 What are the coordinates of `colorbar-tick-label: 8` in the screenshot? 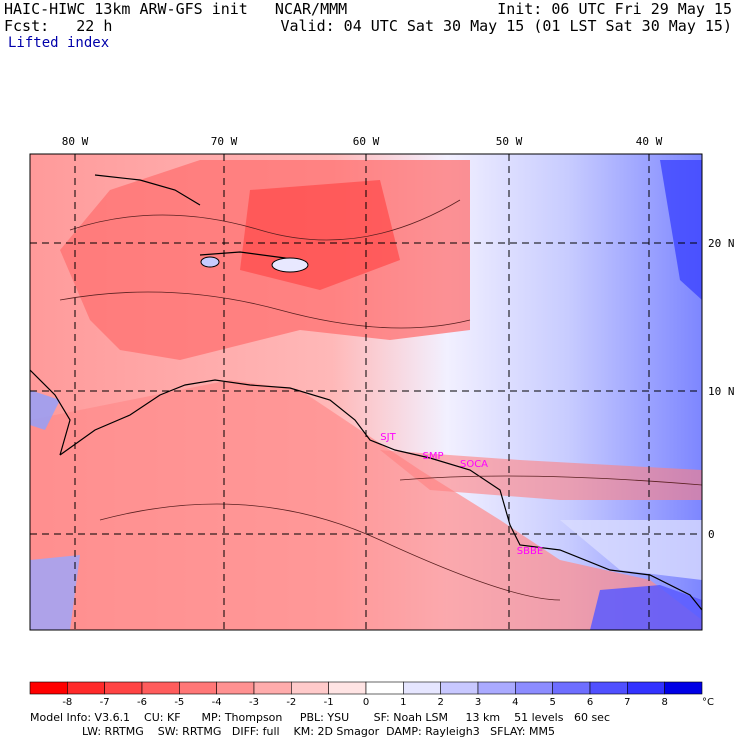 It's located at (664, 702).